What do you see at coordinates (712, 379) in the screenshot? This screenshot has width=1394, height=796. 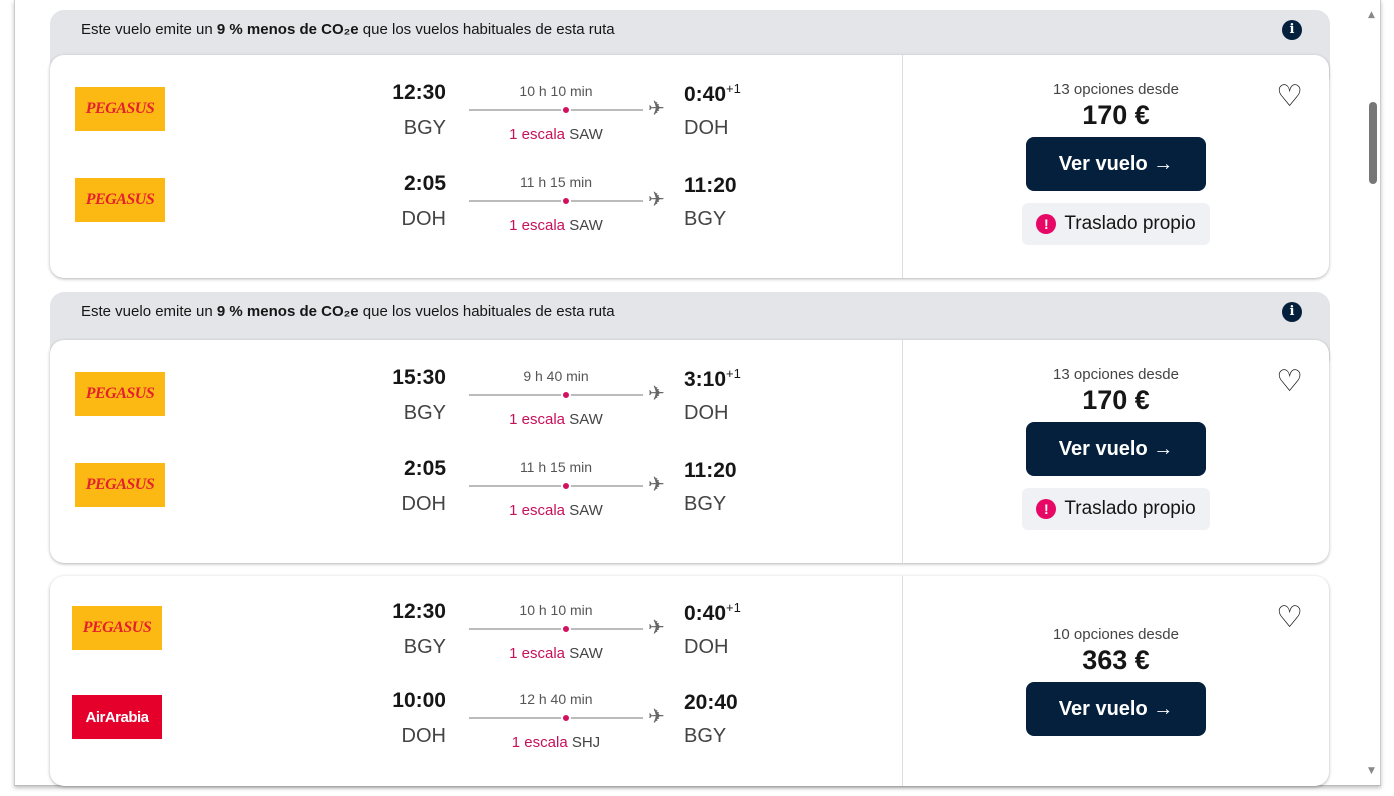 I see `arrival-time: 3:10+1` at bounding box center [712, 379].